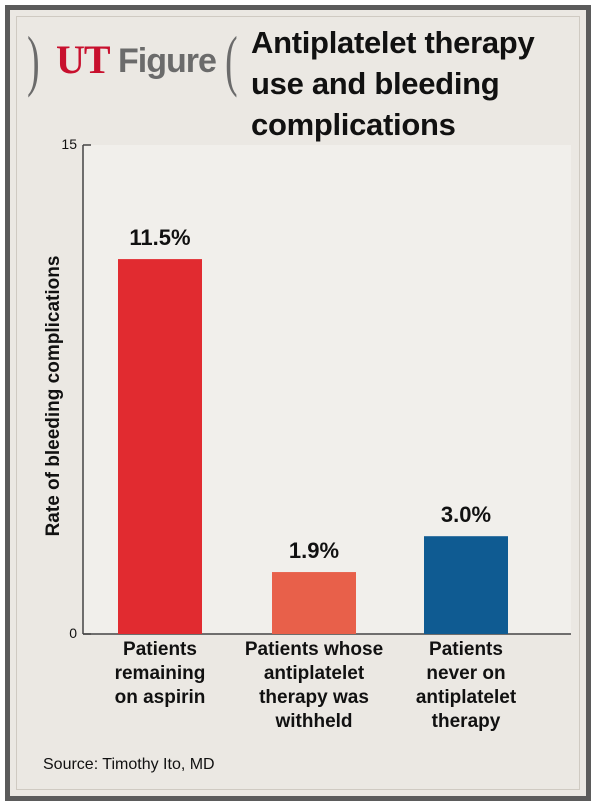 The image size is (596, 806). What do you see at coordinates (231, 60) in the screenshot?
I see `logo-right-bracket: (` at bounding box center [231, 60].